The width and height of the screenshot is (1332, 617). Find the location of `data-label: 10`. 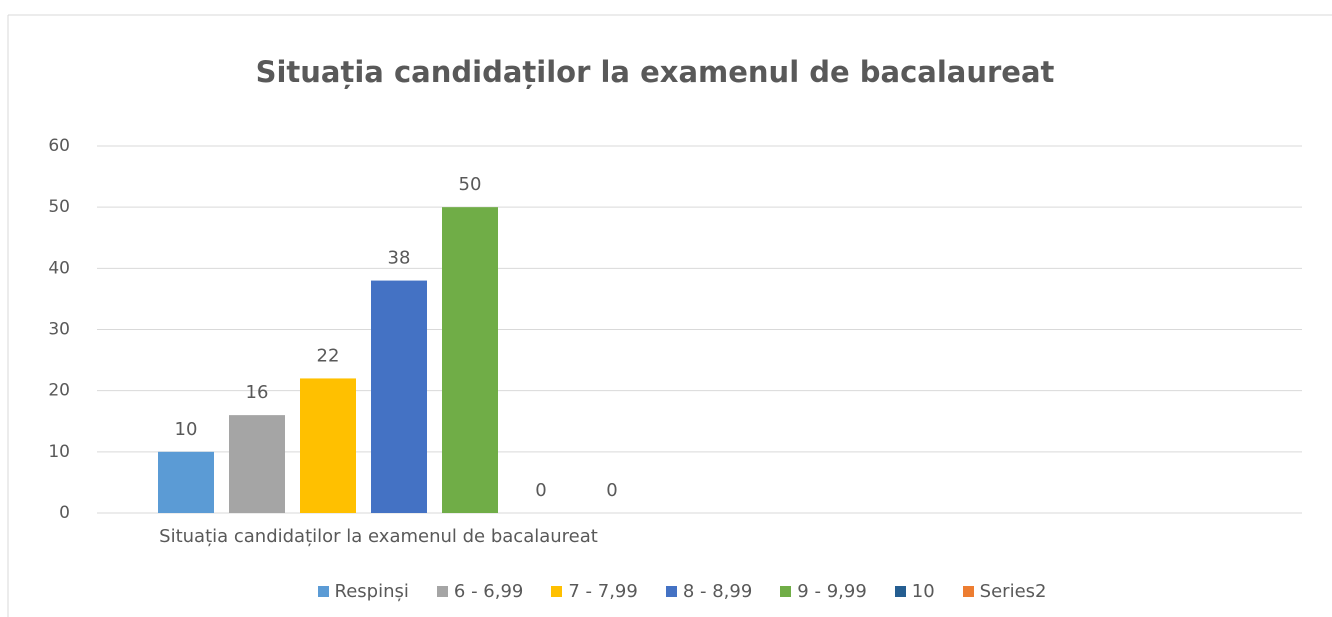

data-label: 10 is located at coordinates (186, 429).